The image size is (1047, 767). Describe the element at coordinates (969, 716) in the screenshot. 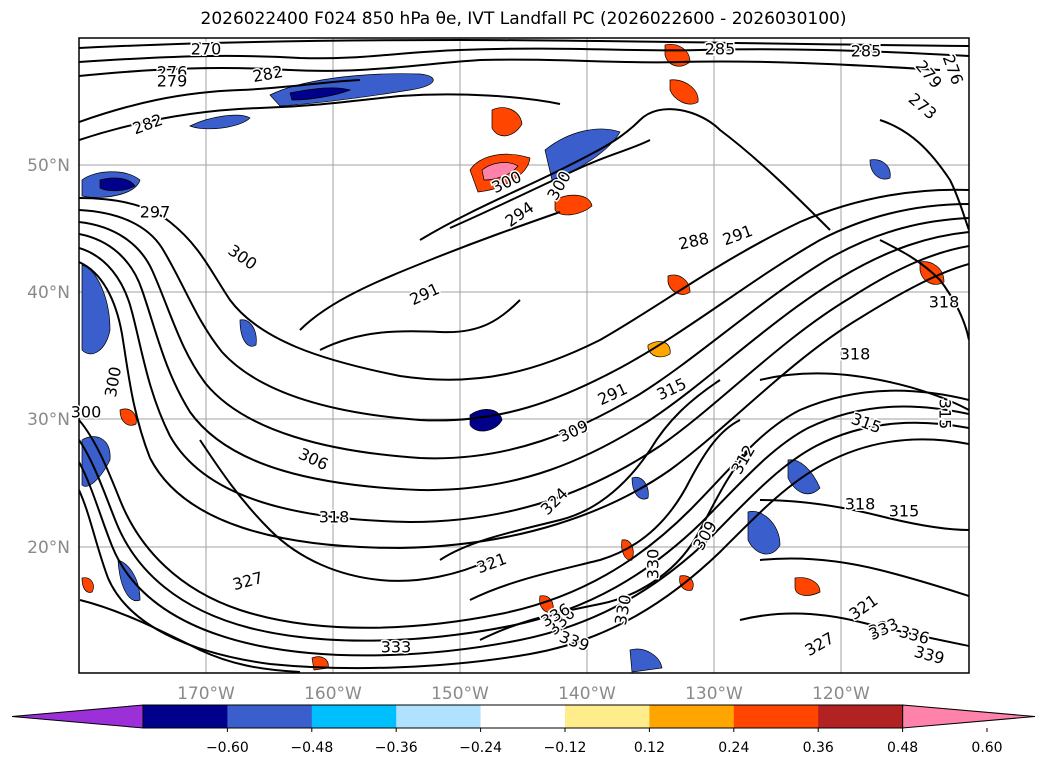

I see `colorbar-extend-high` at that location.